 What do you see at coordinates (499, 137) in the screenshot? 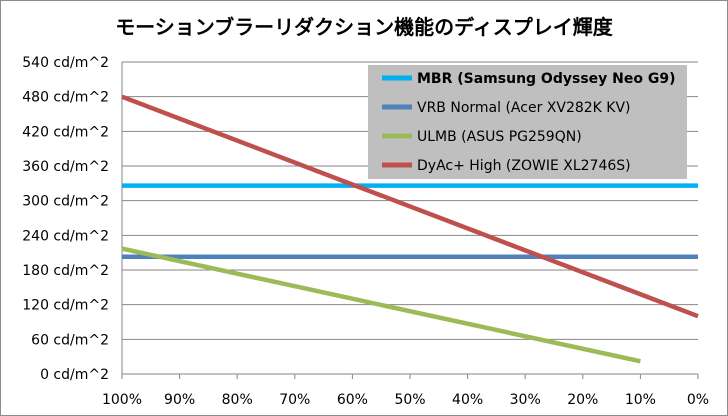
I see `legend-label: ULMB (ASUS PG259QN)` at bounding box center [499, 137].